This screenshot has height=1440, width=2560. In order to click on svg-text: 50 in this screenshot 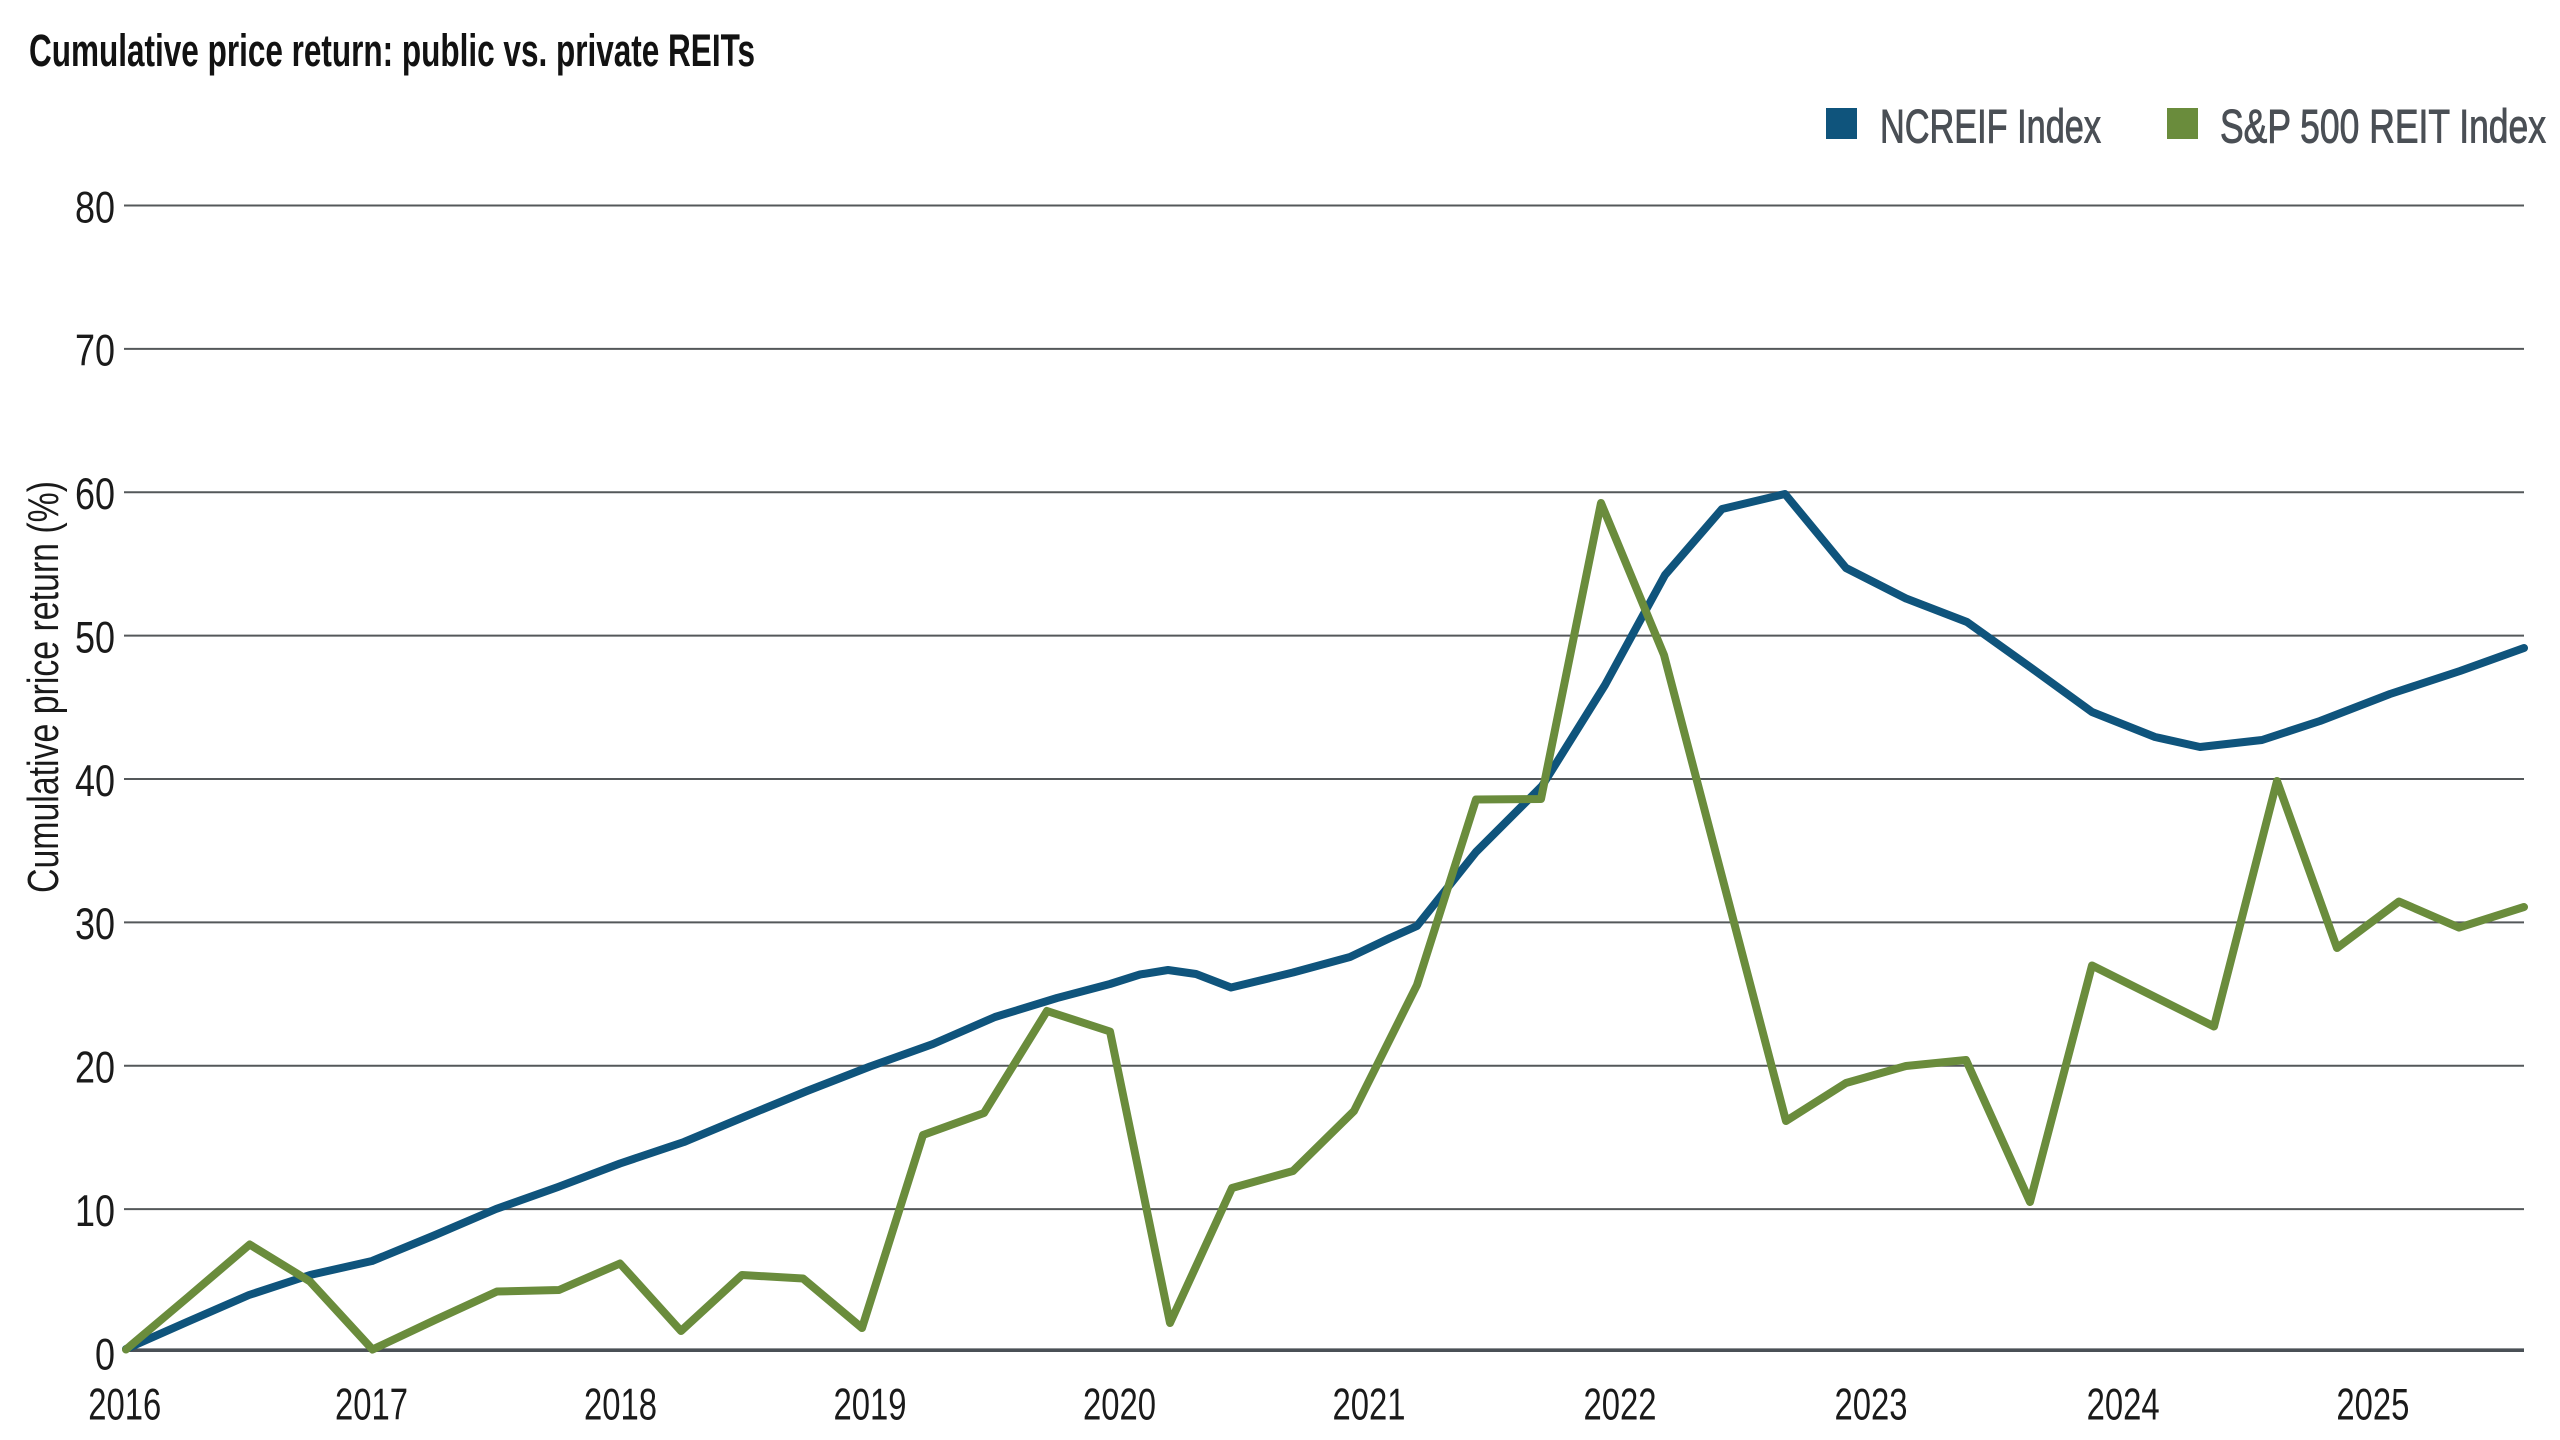, I will do `click(95, 637)`.